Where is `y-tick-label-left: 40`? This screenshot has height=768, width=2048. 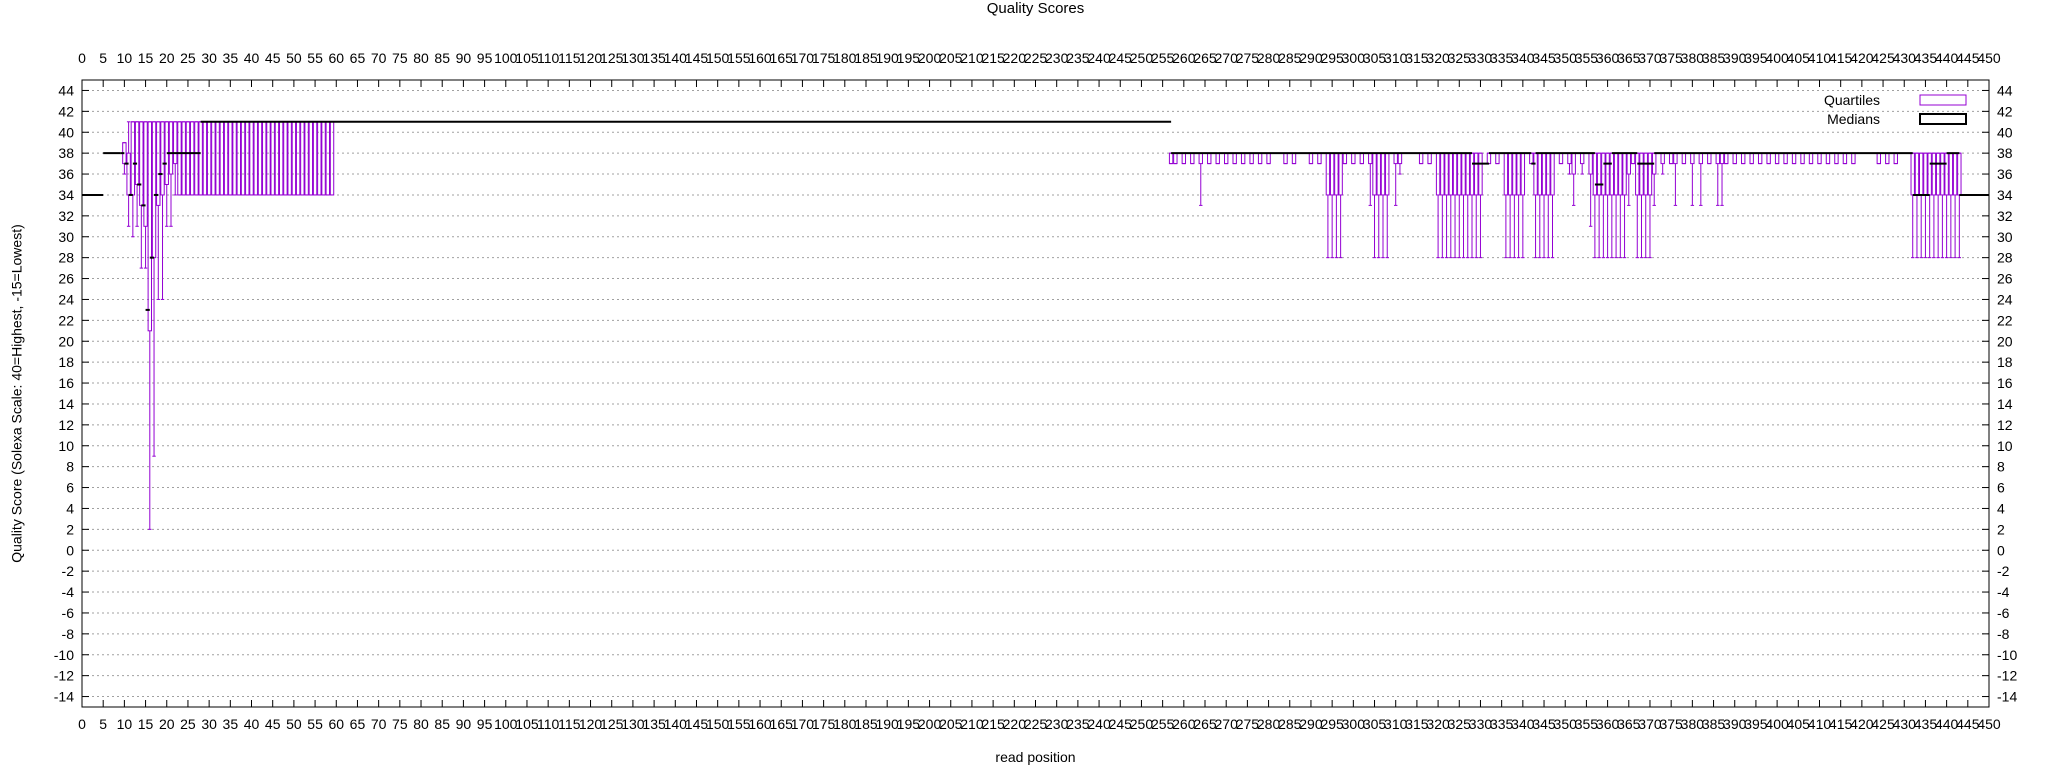 y-tick-label-left: 40 is located at coordinates (66, 132).